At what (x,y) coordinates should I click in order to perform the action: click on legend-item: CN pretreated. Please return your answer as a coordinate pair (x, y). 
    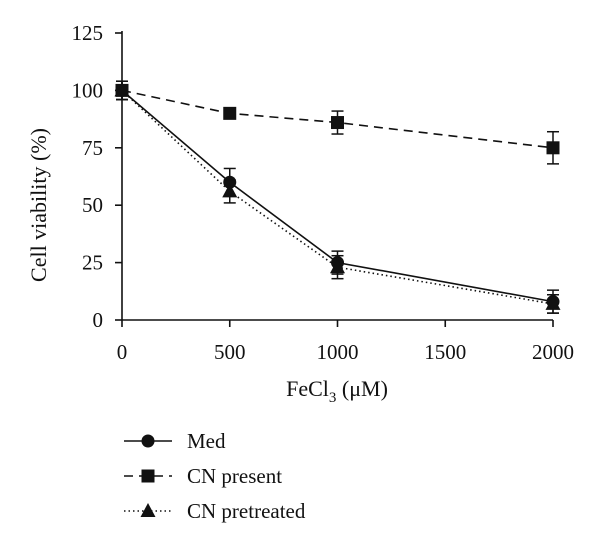
    Looking at the image, I should click on (215, 511).